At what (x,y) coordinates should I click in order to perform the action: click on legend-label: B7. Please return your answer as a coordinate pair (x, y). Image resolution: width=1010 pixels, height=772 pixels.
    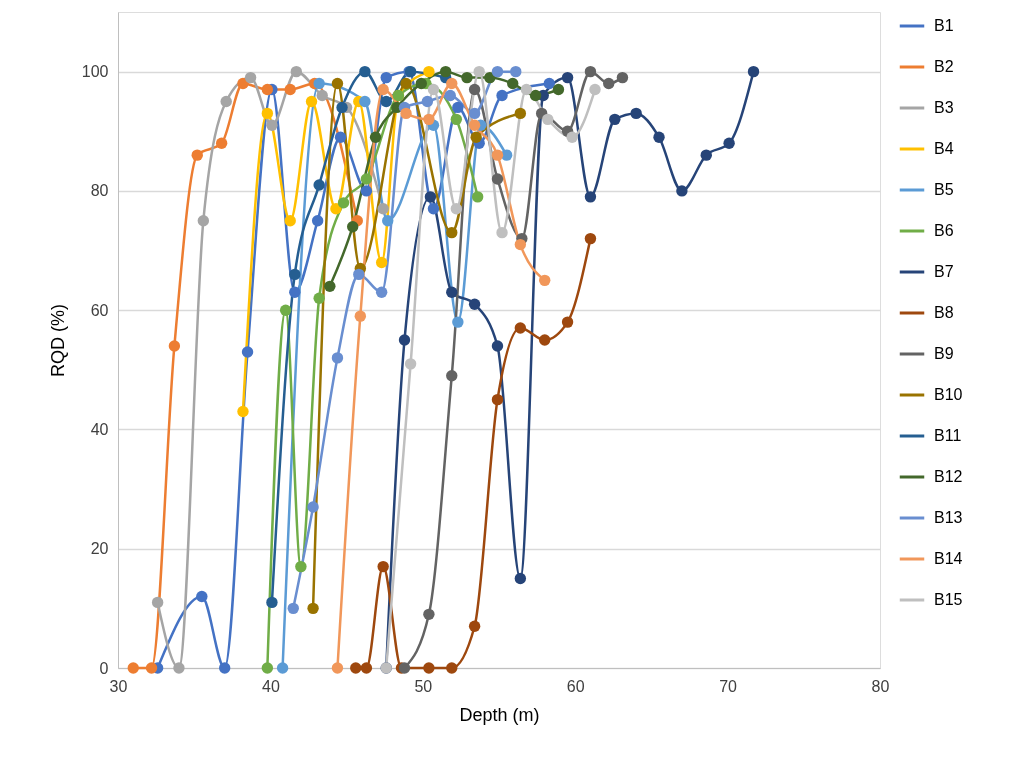
    Looking at the image, I should click on (944, 271).